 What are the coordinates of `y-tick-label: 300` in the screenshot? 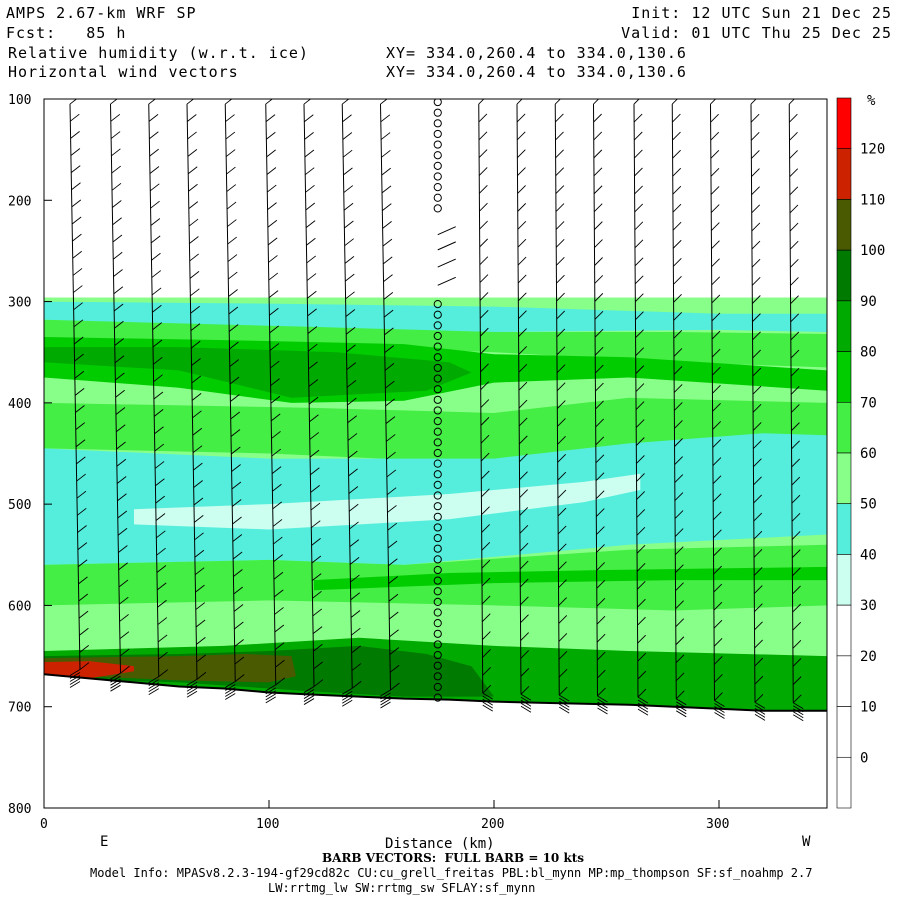 It's located at (19, 303).